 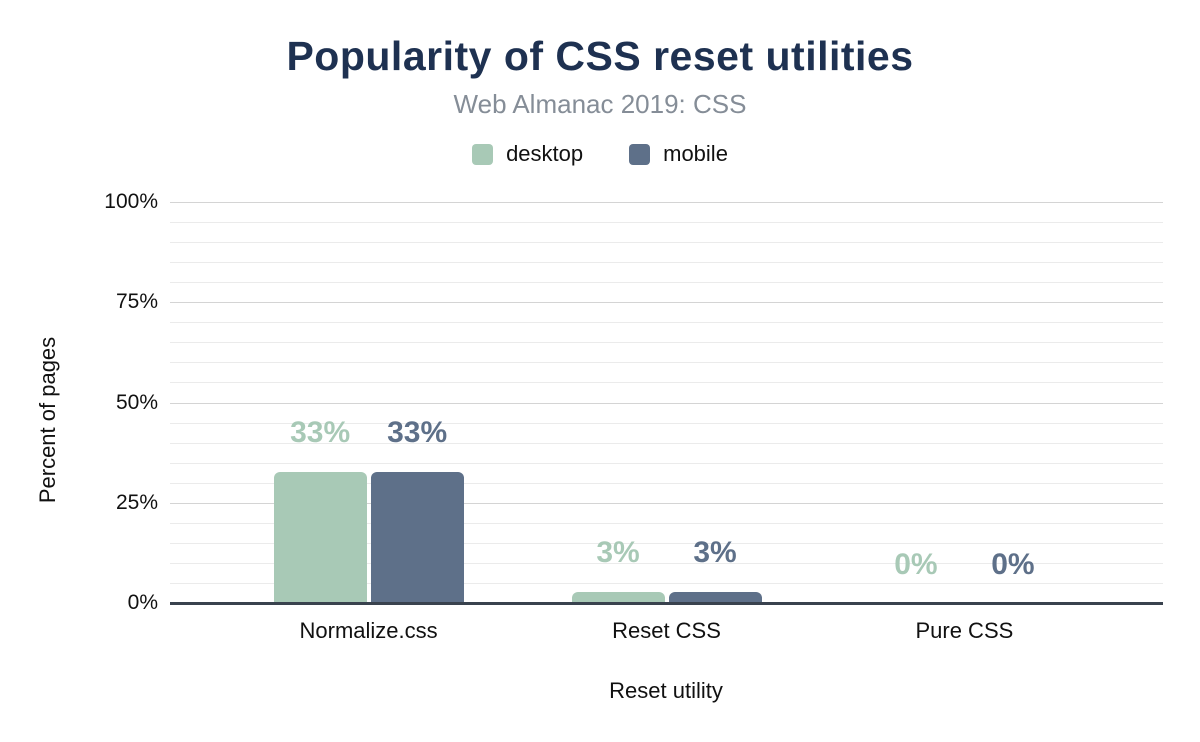 I want to click on bar-mobile-normalize-css, so click(x=417, y=537).